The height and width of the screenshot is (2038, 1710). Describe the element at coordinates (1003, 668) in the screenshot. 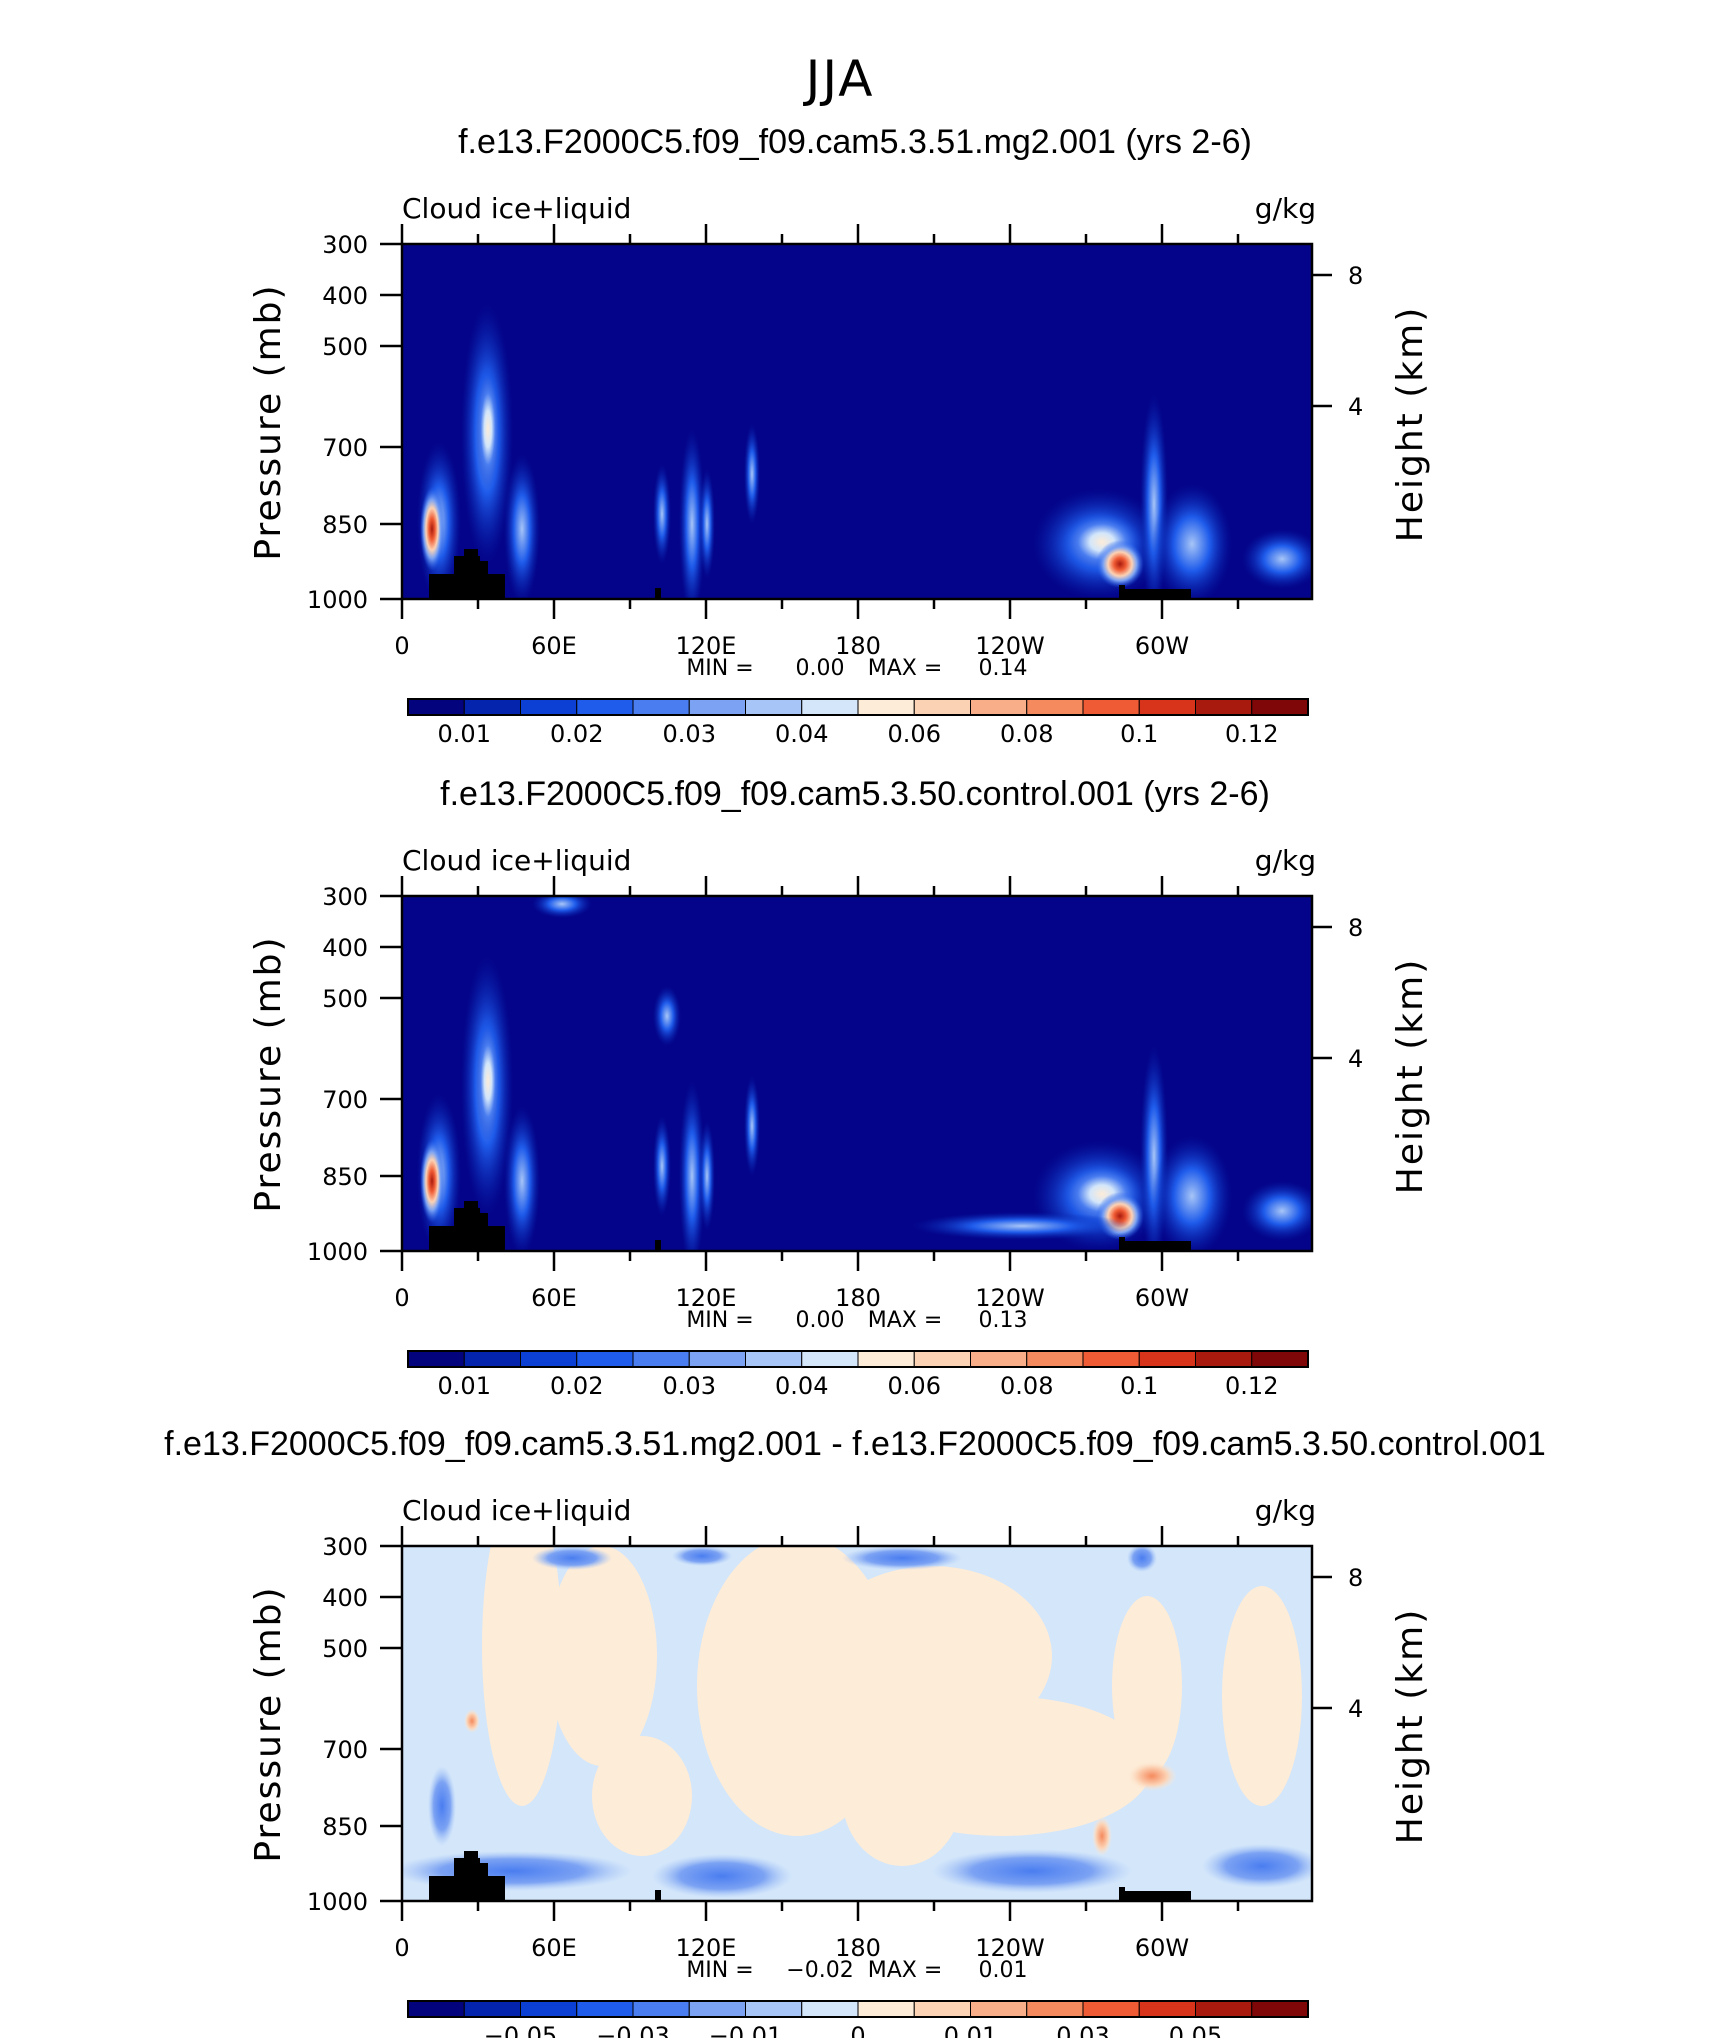

I see `max-value: 0.14` at that location.